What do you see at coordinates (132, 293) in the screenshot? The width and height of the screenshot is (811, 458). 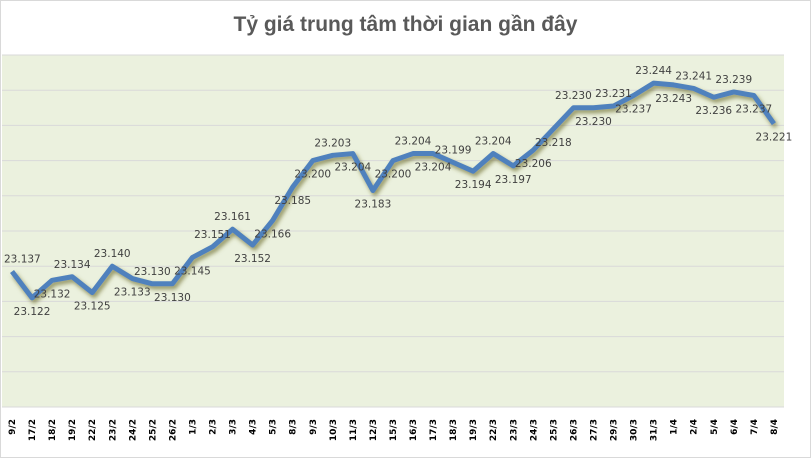 I see `data-label: 23.133` at bounding box center [132, 293].